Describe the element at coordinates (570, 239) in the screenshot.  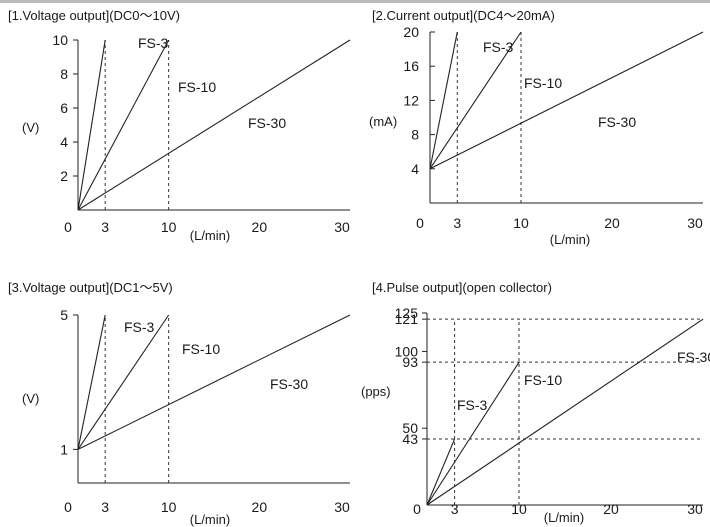
I see `x-axis-label-2: (L/min)` at that location.